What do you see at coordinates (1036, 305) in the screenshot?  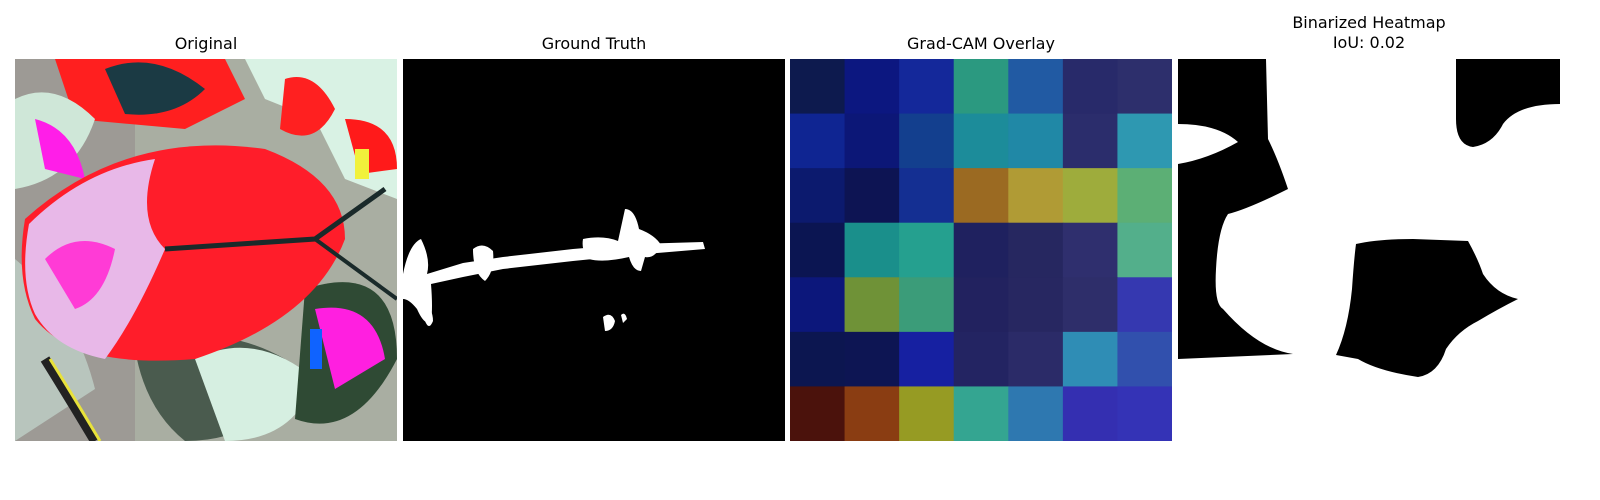 I see `heatmap-cell-r4-c4` at bounding box center [1036, 305].